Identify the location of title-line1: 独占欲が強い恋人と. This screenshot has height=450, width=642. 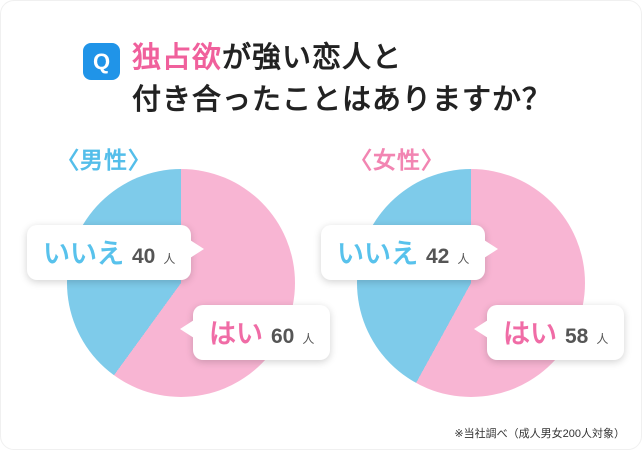
(267, 58).